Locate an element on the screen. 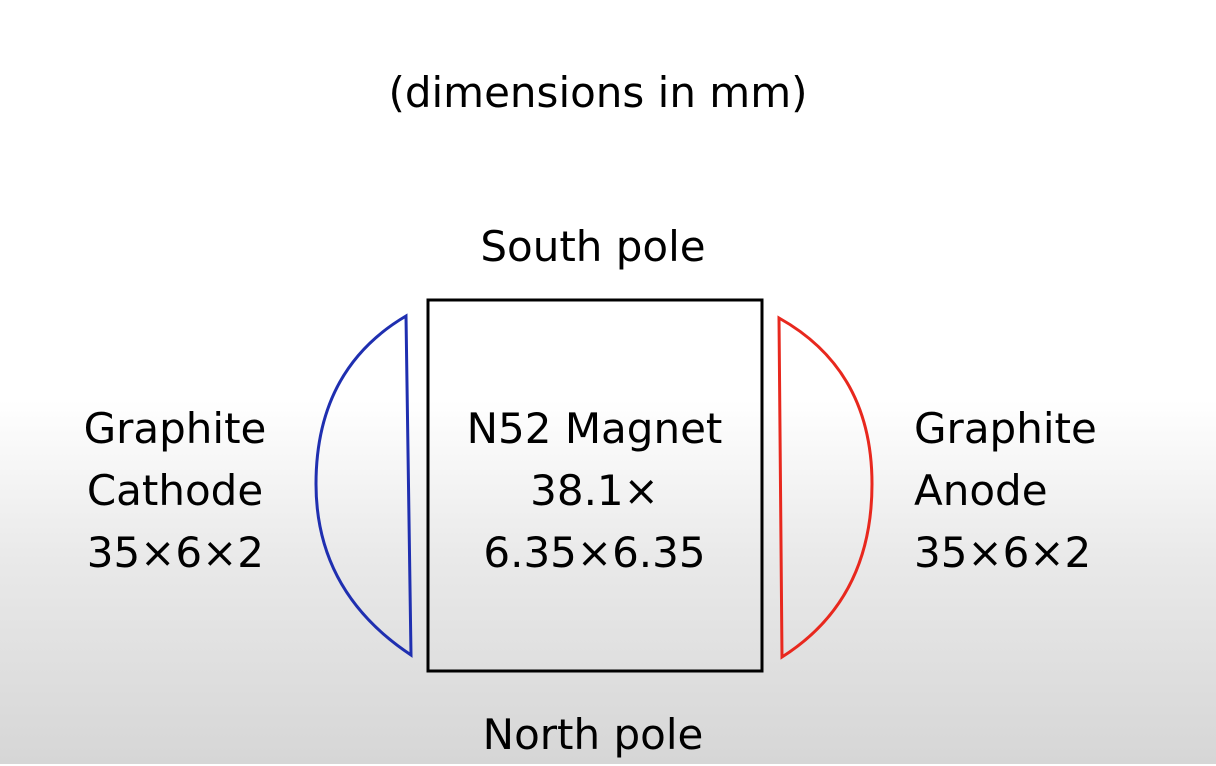 The width and height of the screenshot is (1216, 766). magnet-dimensions-line-1: 38.1× is located at coordinates (594, 490).